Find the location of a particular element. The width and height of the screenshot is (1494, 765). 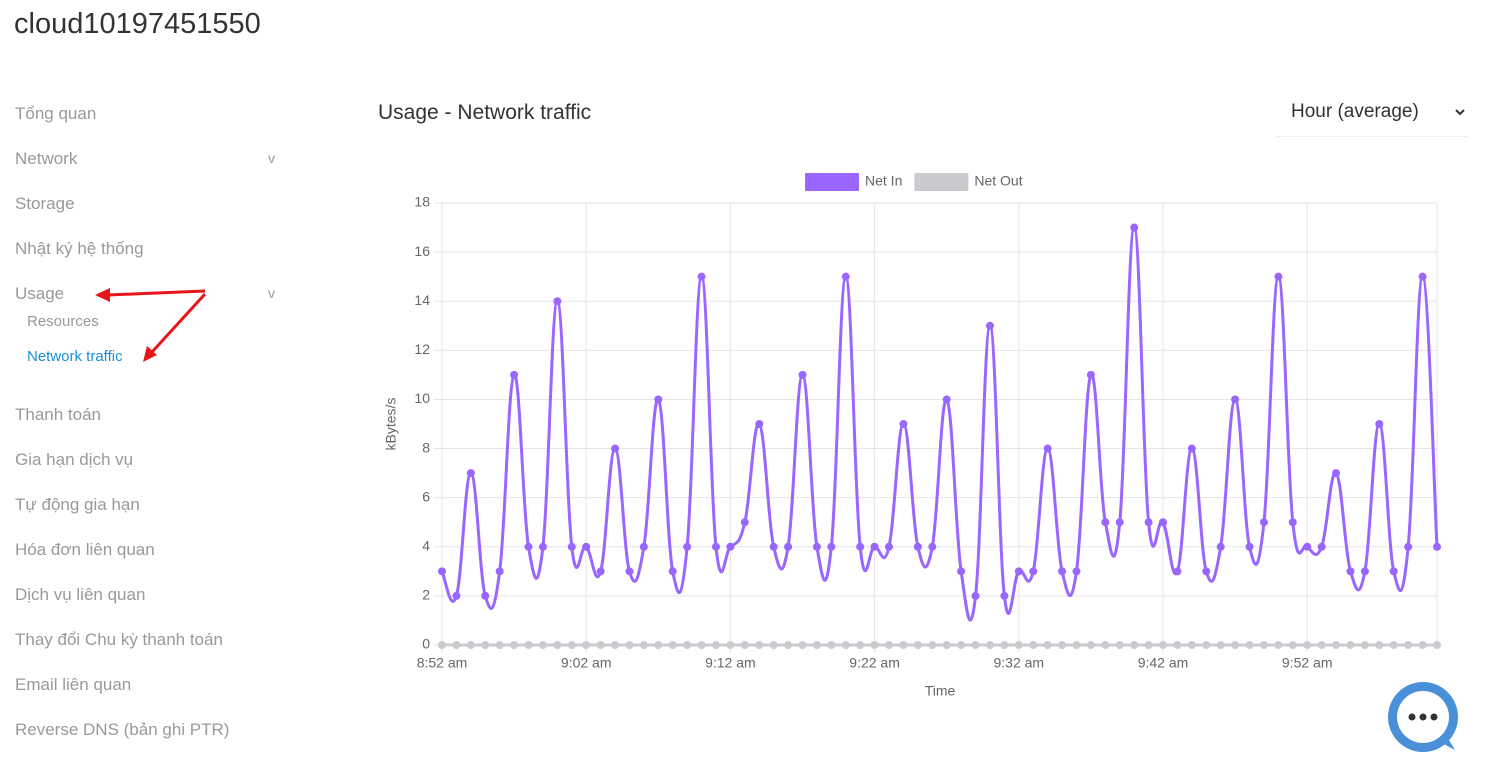

y-tick-label: 16 is located at coordinates (422, 251).